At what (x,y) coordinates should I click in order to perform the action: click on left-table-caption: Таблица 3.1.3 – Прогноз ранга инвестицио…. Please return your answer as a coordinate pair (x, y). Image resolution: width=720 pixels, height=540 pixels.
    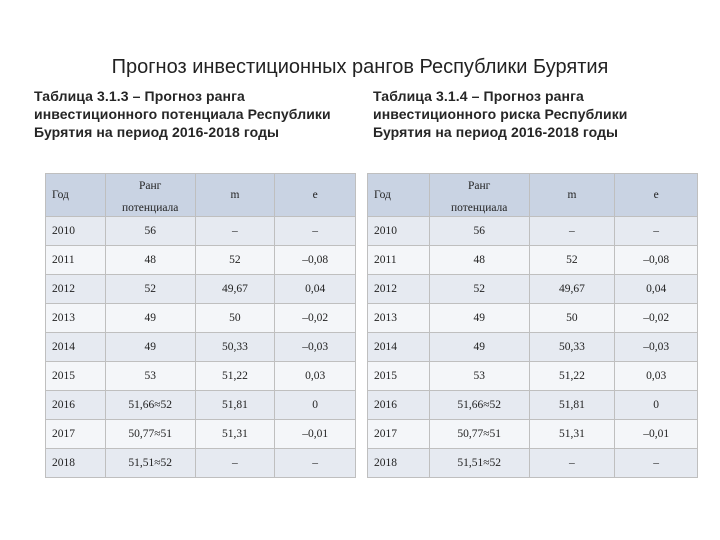
    Looking at the image, I should click on (182, 114).